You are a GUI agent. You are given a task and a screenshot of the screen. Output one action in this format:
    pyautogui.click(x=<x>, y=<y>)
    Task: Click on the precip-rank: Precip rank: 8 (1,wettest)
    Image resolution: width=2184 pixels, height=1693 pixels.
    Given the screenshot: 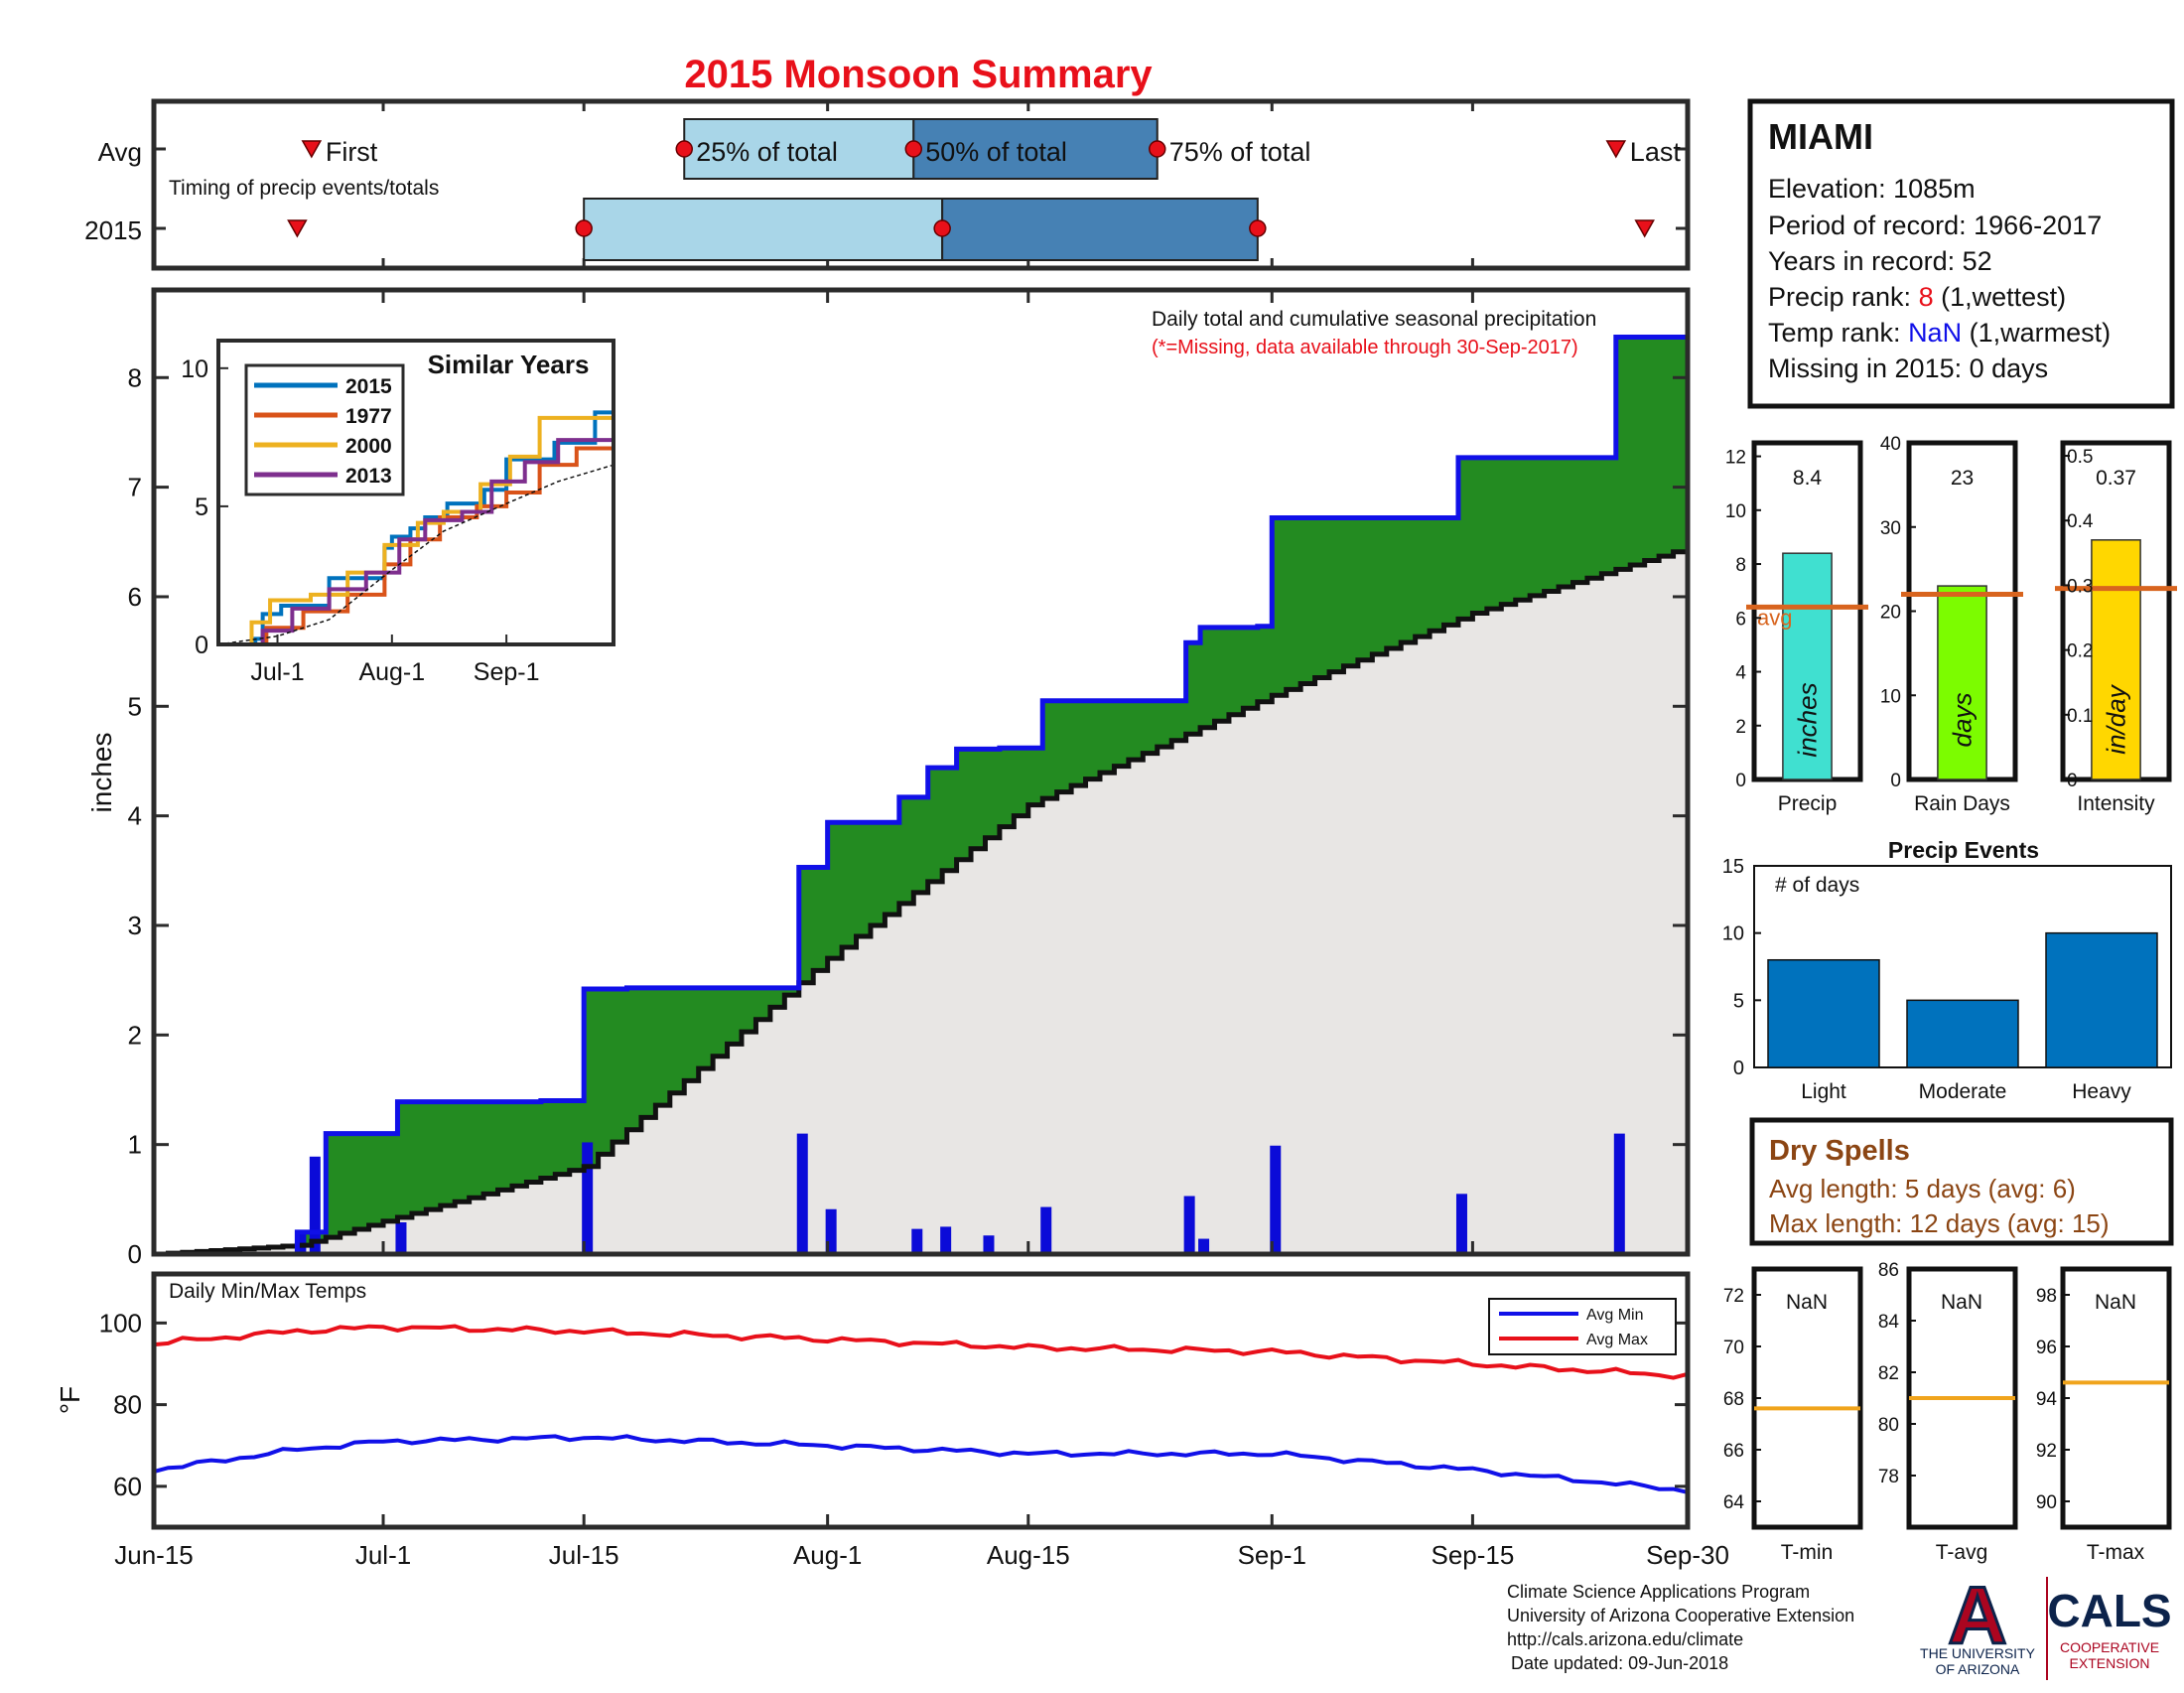 What is the action you would take?
    pyautogui.click(x=1917, y=297)
    